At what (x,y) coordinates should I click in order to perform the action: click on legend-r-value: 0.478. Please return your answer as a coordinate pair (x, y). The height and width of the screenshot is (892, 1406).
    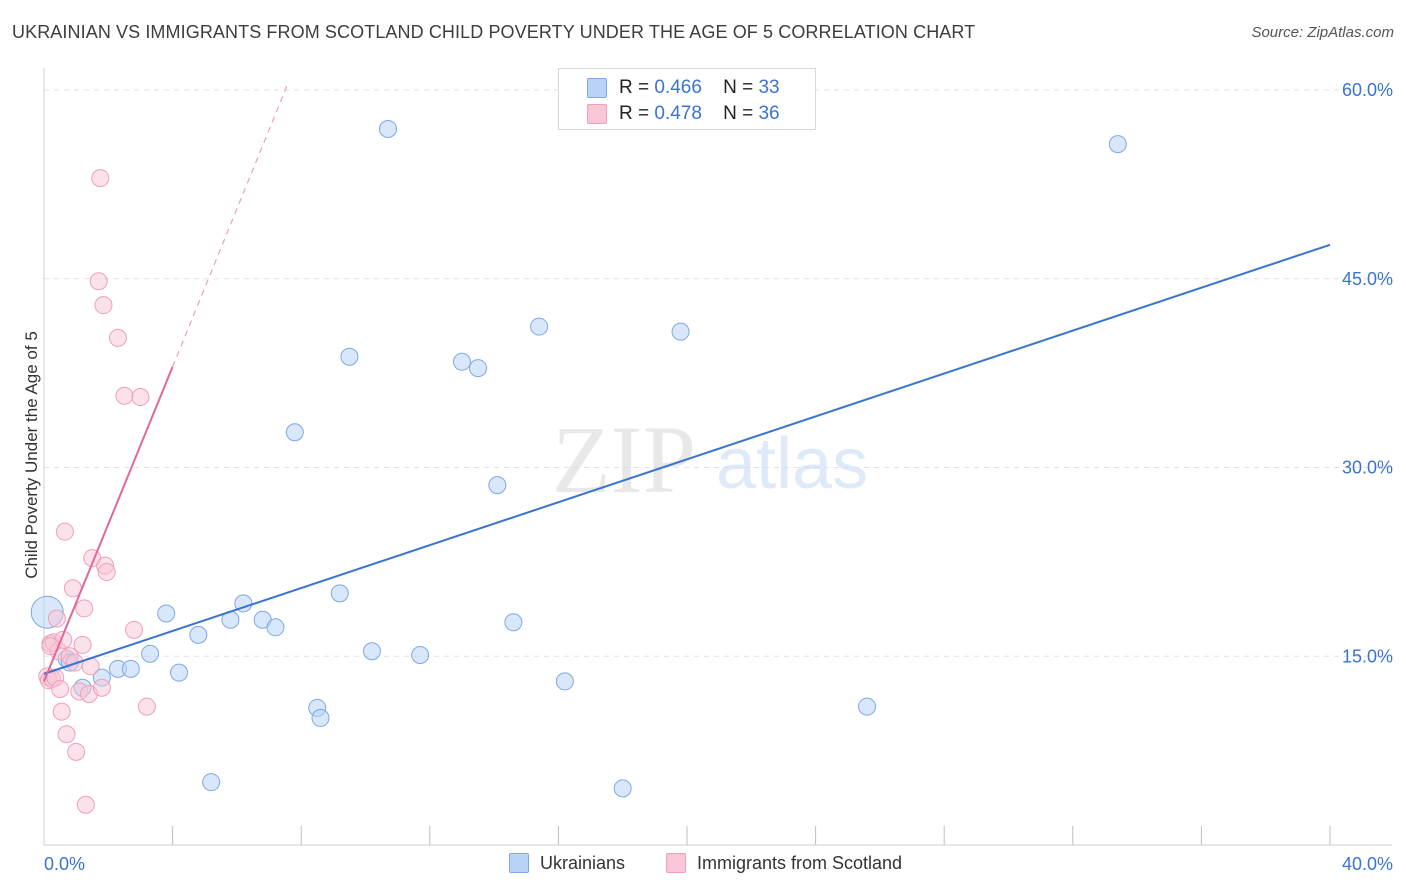
    Looking at the image, I should click on (678, 113).